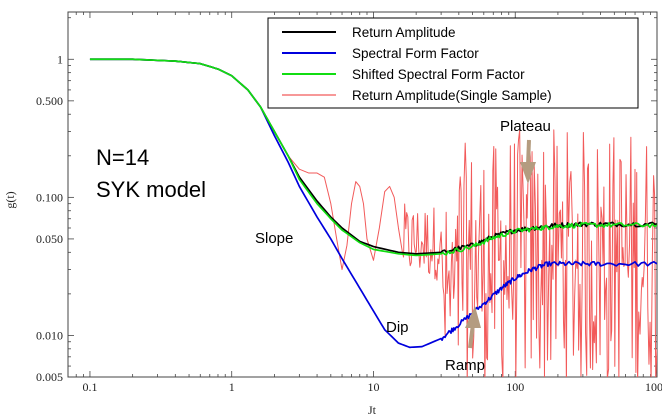 The height and width of the screenshot is (419, 662). What do you see at coordinates (151, 189) in the screenshot?
I see `annotation-model: SYK model` at bounding box center [151, 189].